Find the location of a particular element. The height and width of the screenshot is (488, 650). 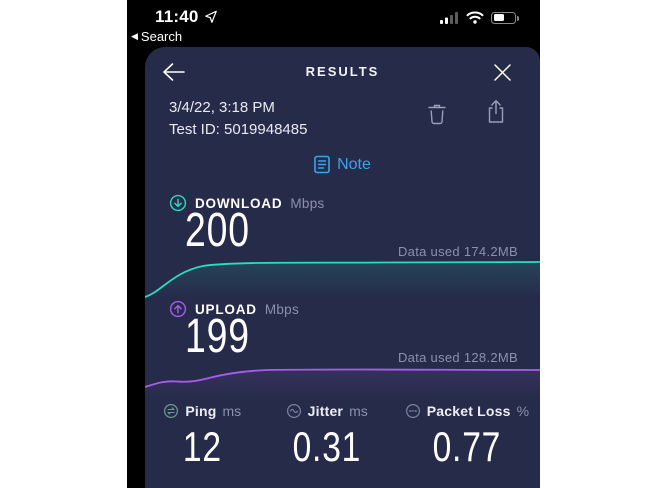

wifi-icon is located at coordinates (475, 17).